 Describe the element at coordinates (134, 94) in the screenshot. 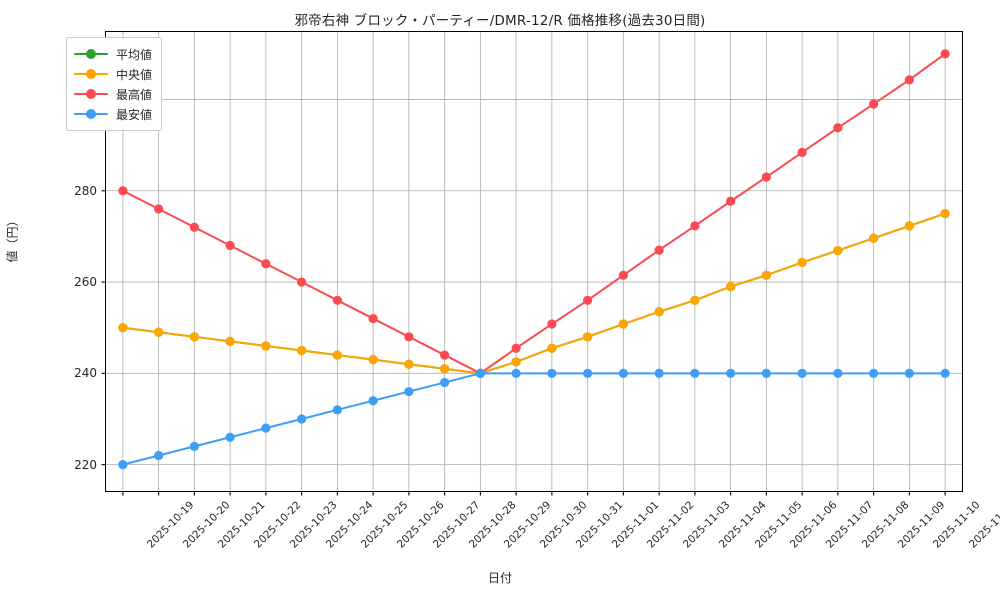

I see `legend-label: 最高値` at that location.